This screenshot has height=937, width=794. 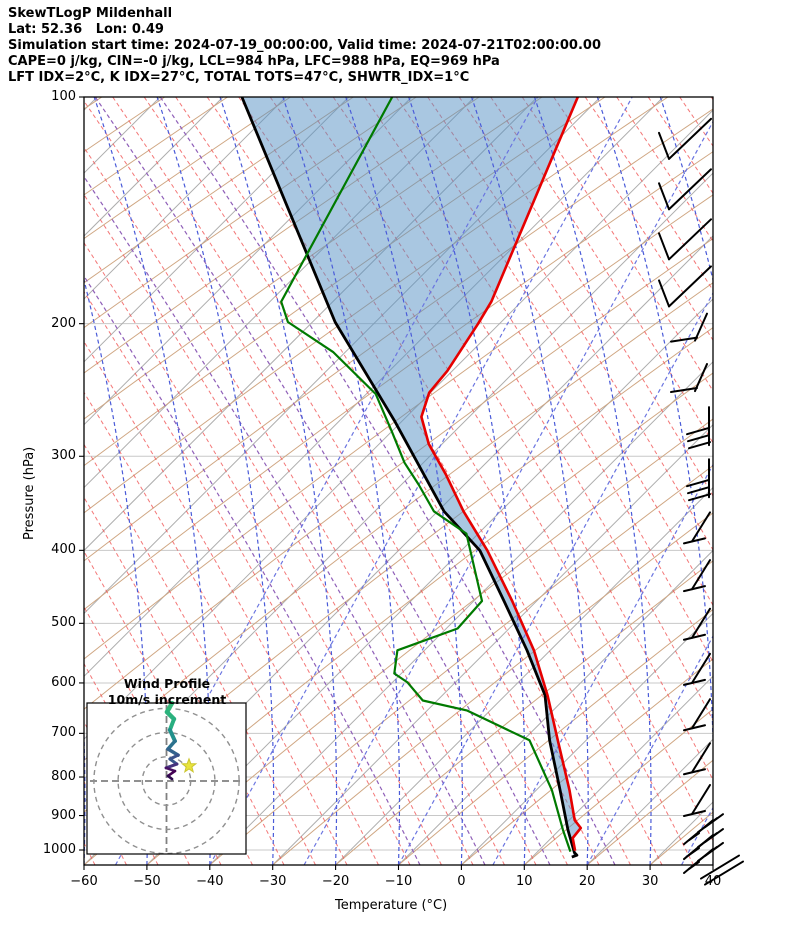 I want to click on y-tick-label: 100, so click(x=63, y=96).